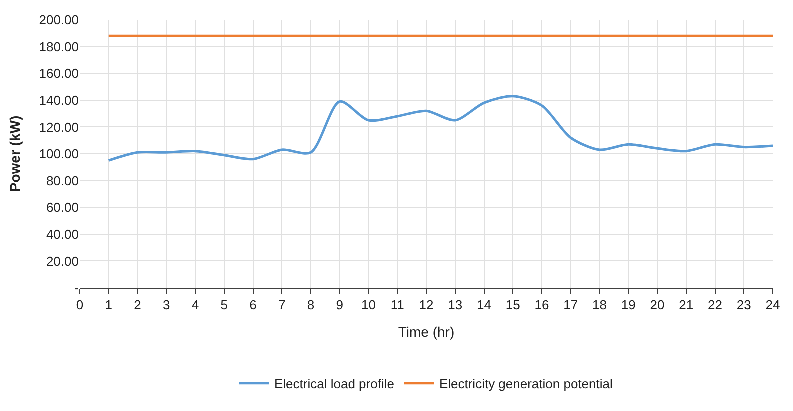 The image size is (793, 411). Describe the element at coordinates (571, 305) in the screenshot. I see `x-tick-label: 17` at that location.